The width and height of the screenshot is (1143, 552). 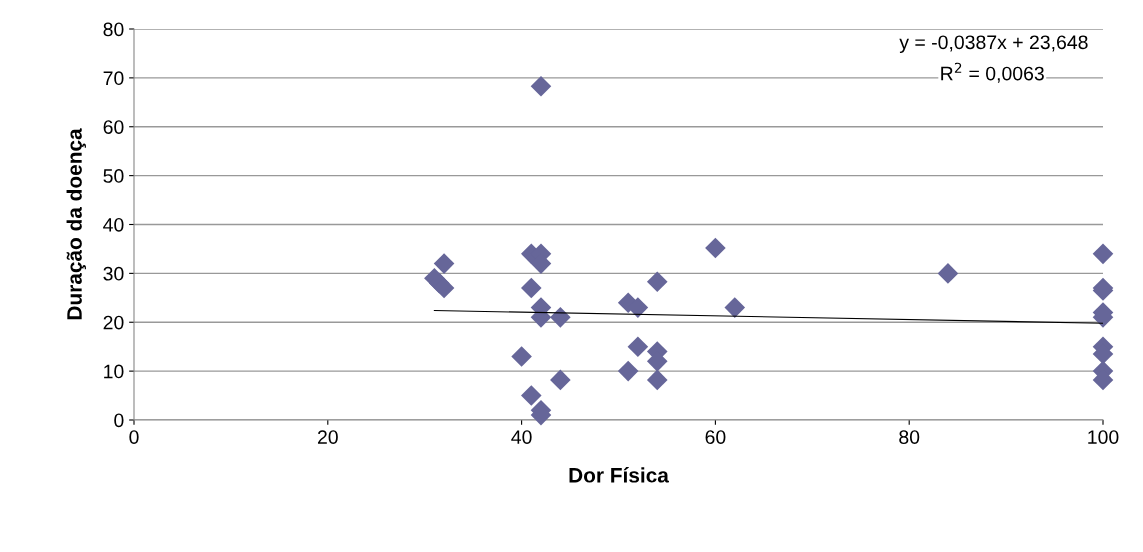 What do you see at coordinates (327, 437) in the screenshot?
I see `x-tick-label: 20` at bounding box center [327, 437].